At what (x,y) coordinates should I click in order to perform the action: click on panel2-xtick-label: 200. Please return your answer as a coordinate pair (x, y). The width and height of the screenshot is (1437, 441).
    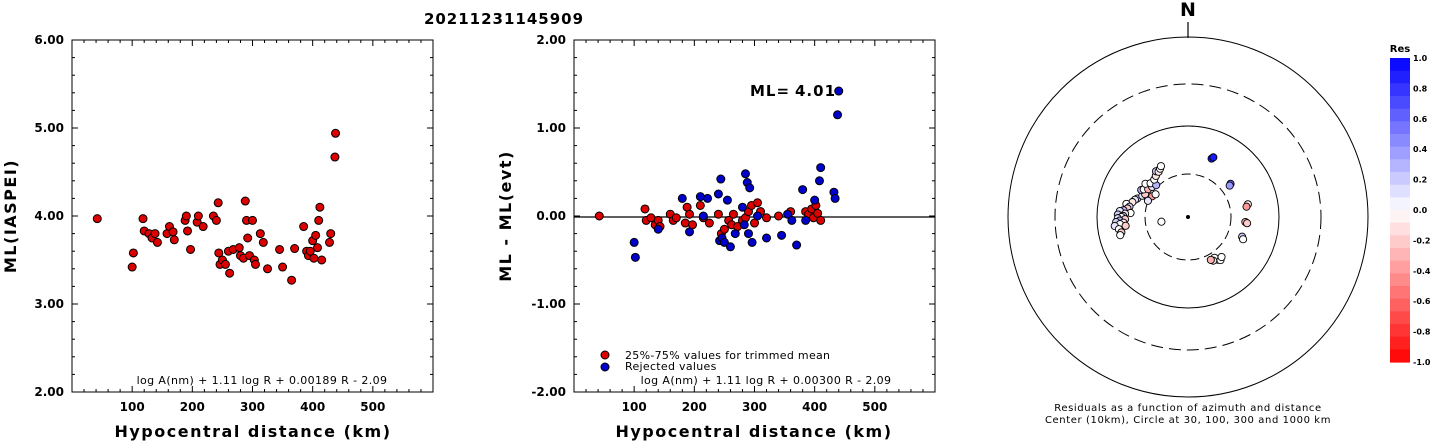
    Looking at the image, I should click on (694, 407).